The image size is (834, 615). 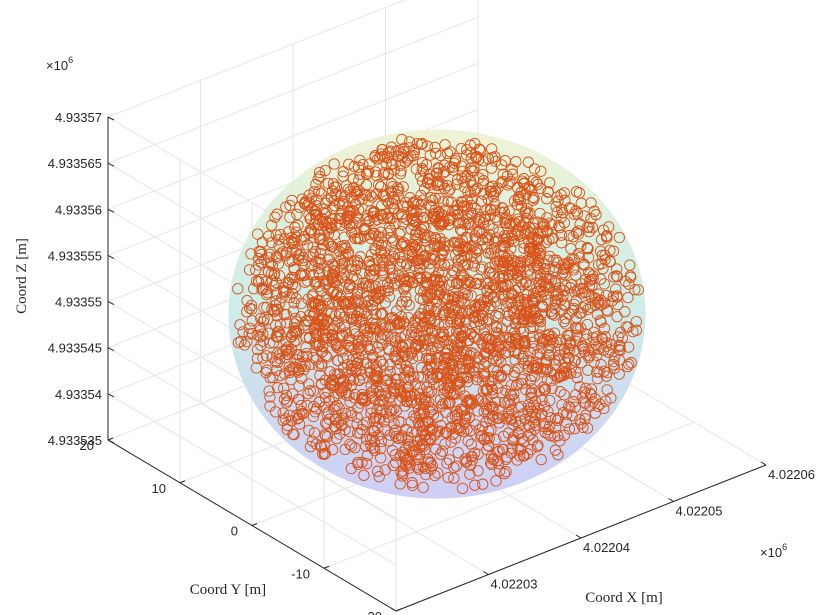 What do you see at coordinates (78, 302) in the screenshot?
I see `z-tick-label: 4.93355` at bounding box center [78, 302].